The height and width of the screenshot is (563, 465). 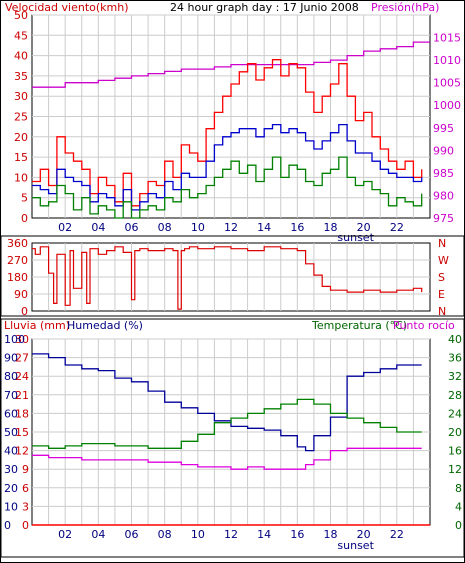 What do you see at coordinates (21, 35) in the screenshot?
I see `wind-tick-label: 45` at bounding box center [21, 35].